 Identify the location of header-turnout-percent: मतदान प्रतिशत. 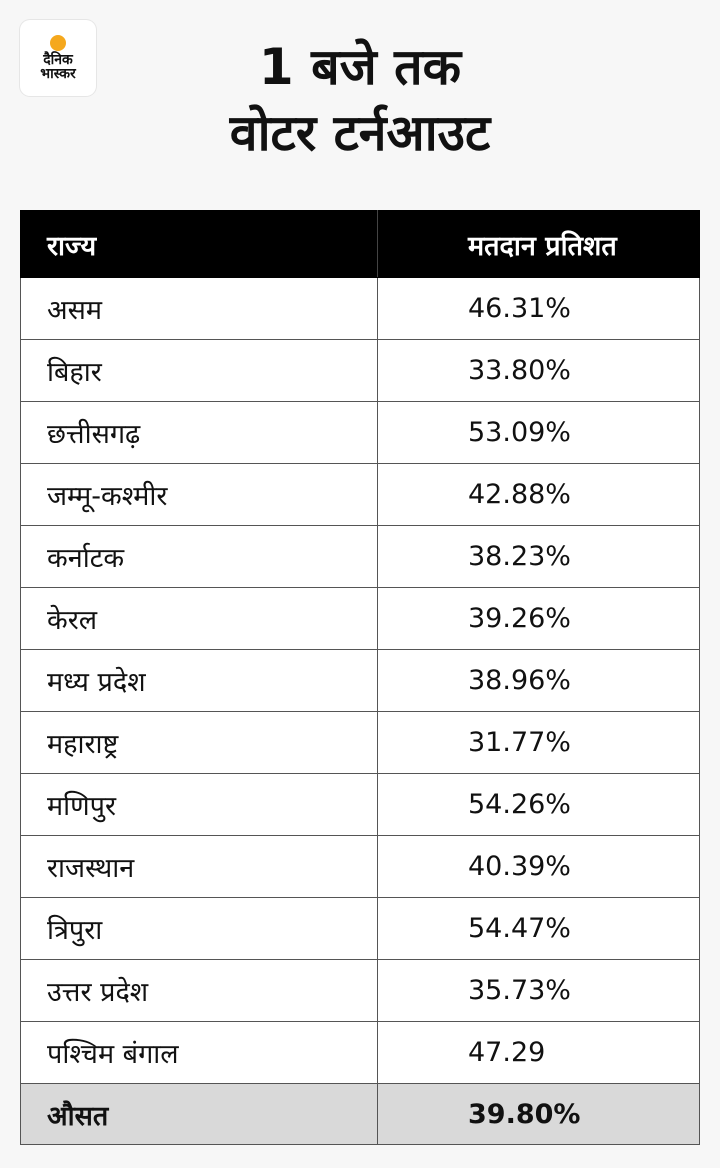
(538, 244).